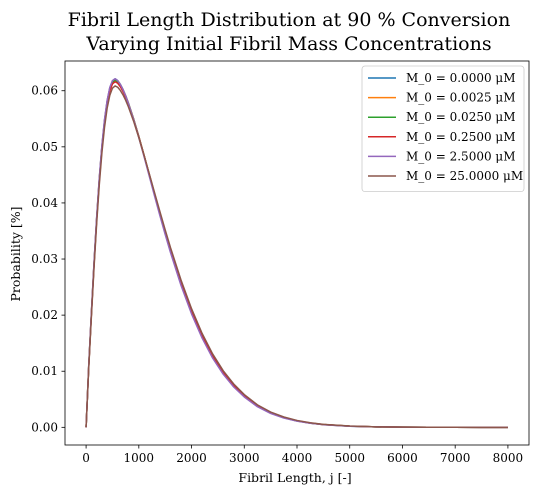  What do you see at coordinates (461, 78) in the screenshot?
I see `legend-entry: M_0 = 0.0000 μM` at bounding box center [461, 78].